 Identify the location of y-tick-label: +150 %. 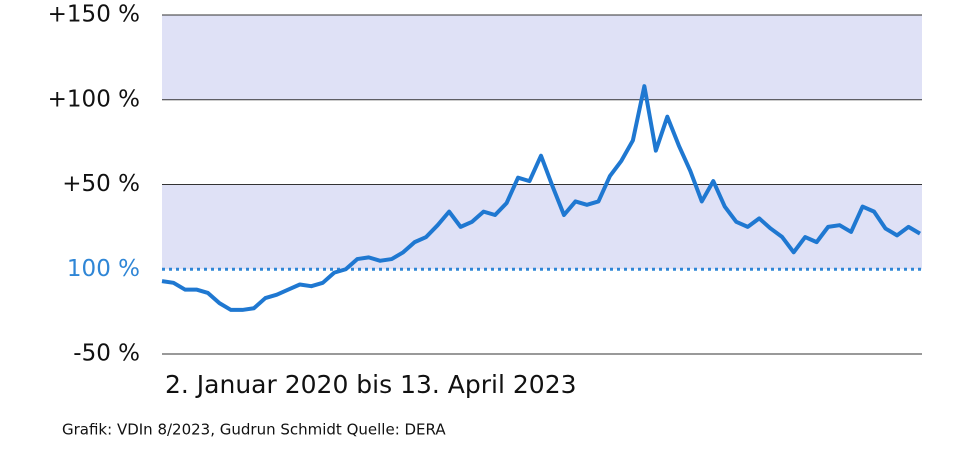
(94, 15).